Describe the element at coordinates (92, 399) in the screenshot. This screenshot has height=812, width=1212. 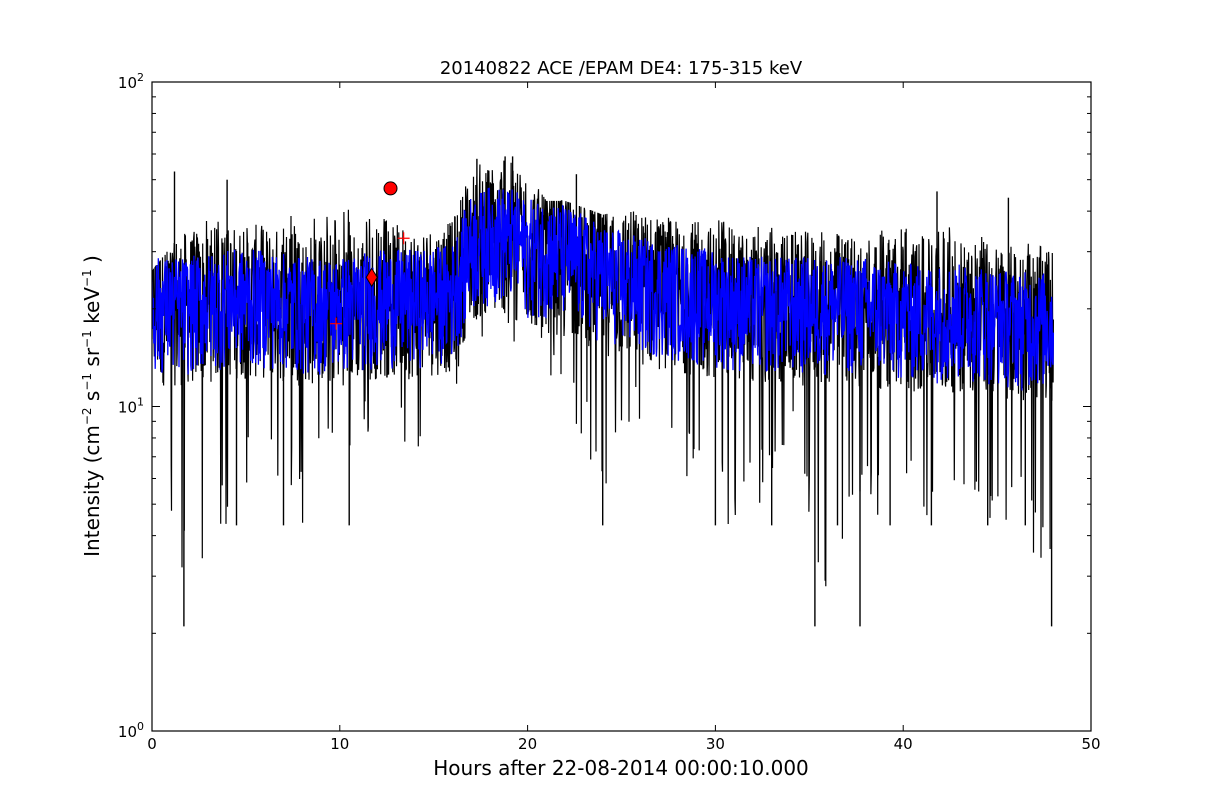
I see `y-axis-label-s: s` at that location.